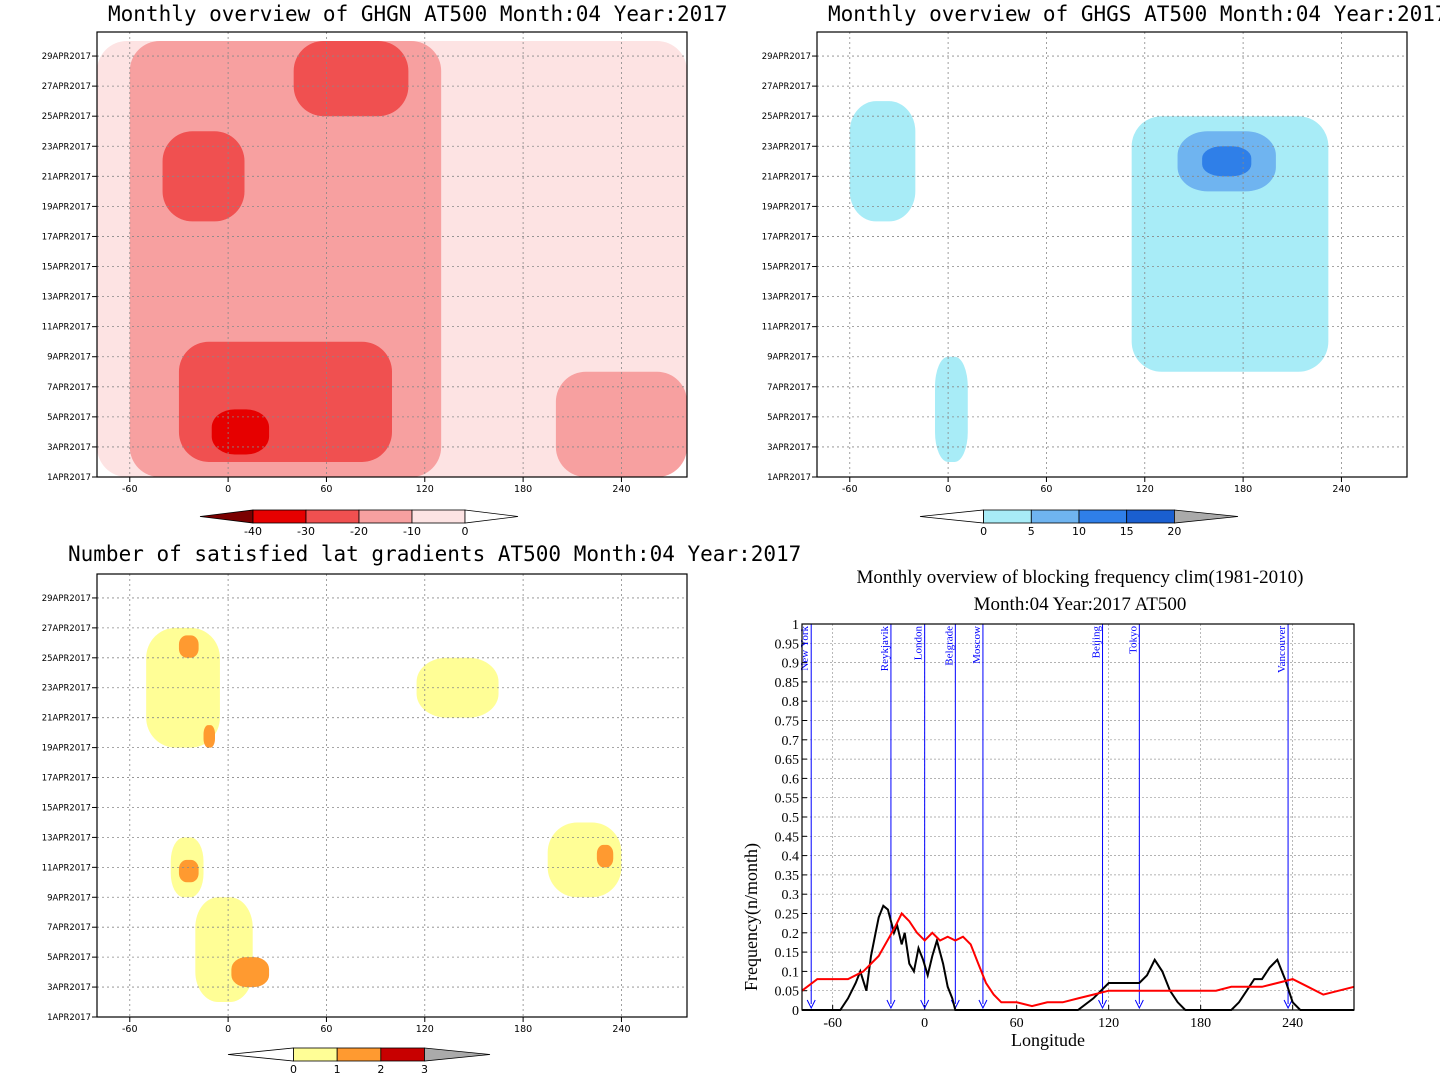 The height and width of the screenshot is (1091, 1440). I want to click on colorbar-label: 20, so click(1174, 531).